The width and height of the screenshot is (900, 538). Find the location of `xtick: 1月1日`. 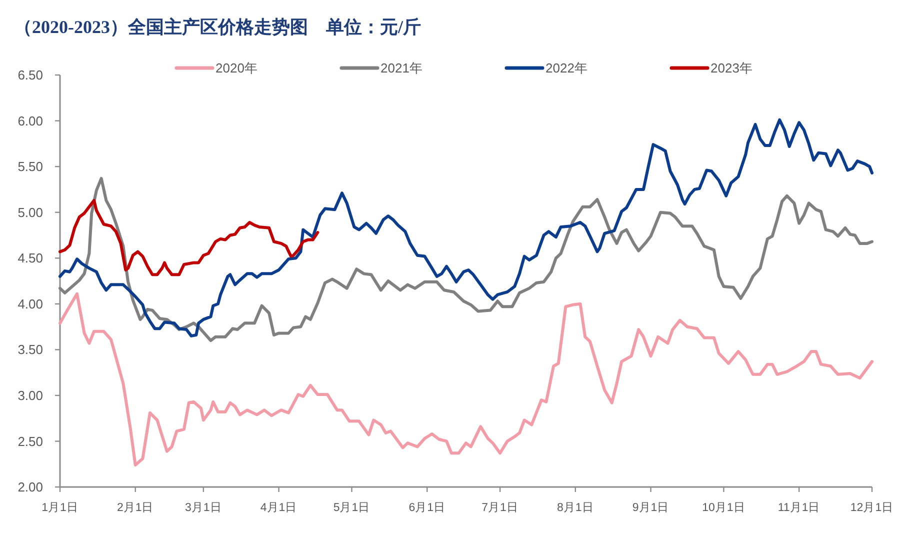

xtick: 1月1日 is located at coordinates (60, 508).